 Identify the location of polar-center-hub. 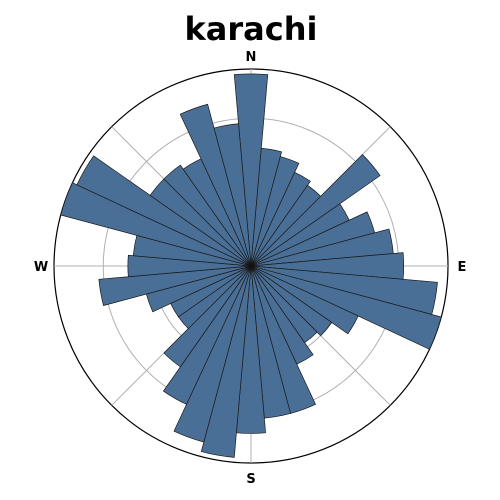
(251, 266).